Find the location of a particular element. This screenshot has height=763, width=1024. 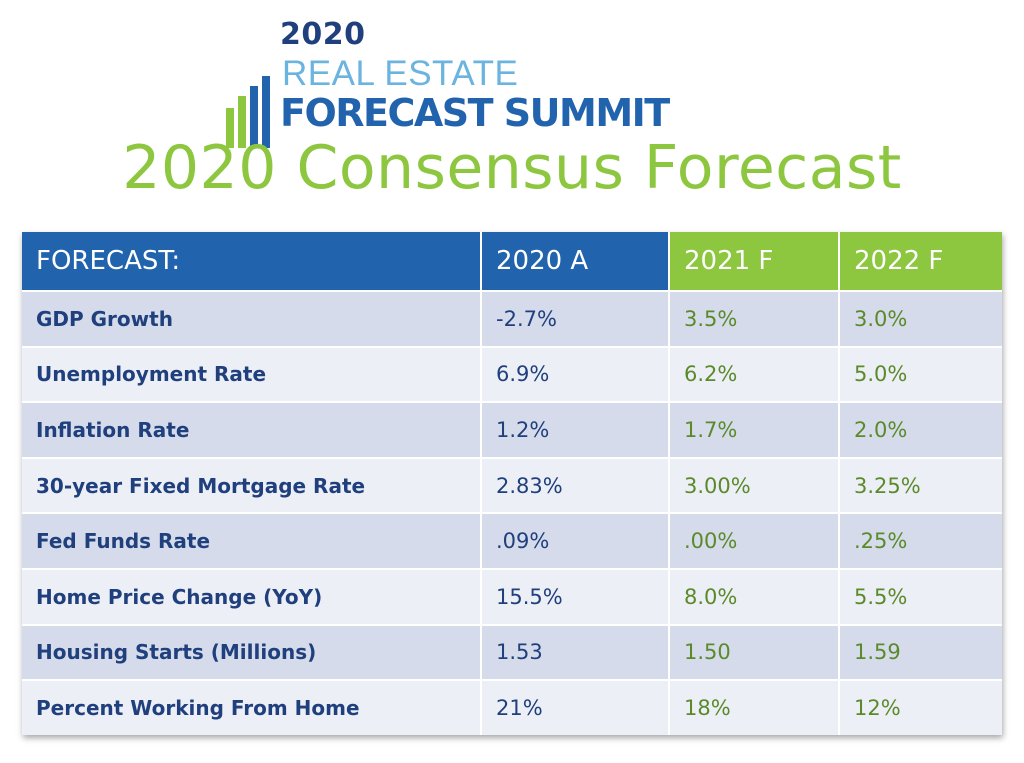

value-2021: 18% is located at coordinates (755, 707).